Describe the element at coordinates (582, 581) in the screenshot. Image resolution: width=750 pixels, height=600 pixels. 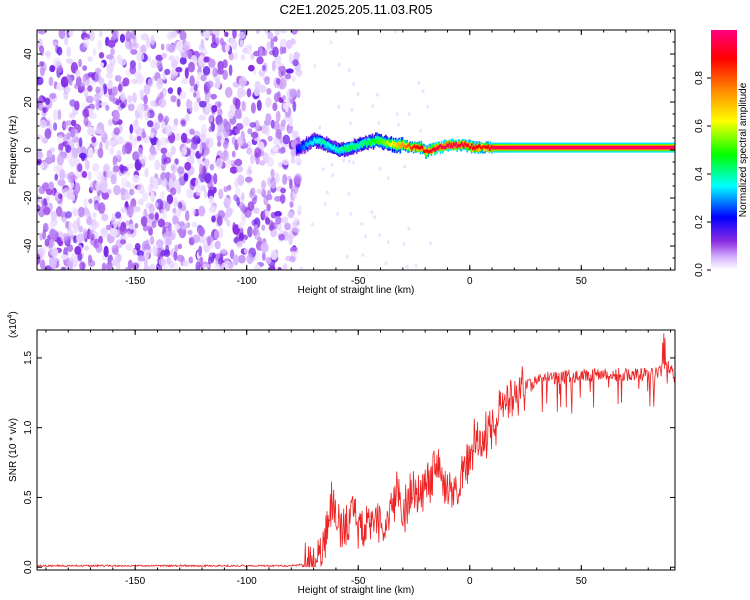
I see `x-tick-label: 50` at that location.